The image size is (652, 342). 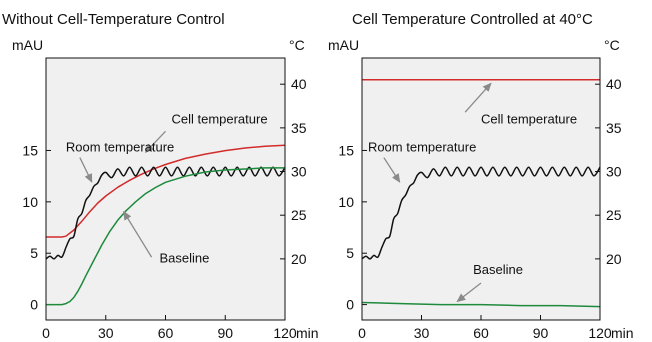 What do you see at coordinates (27, 45) in the screenshot?
I see `y-left-unit-1: mAU` at bounding box center [27, 45].